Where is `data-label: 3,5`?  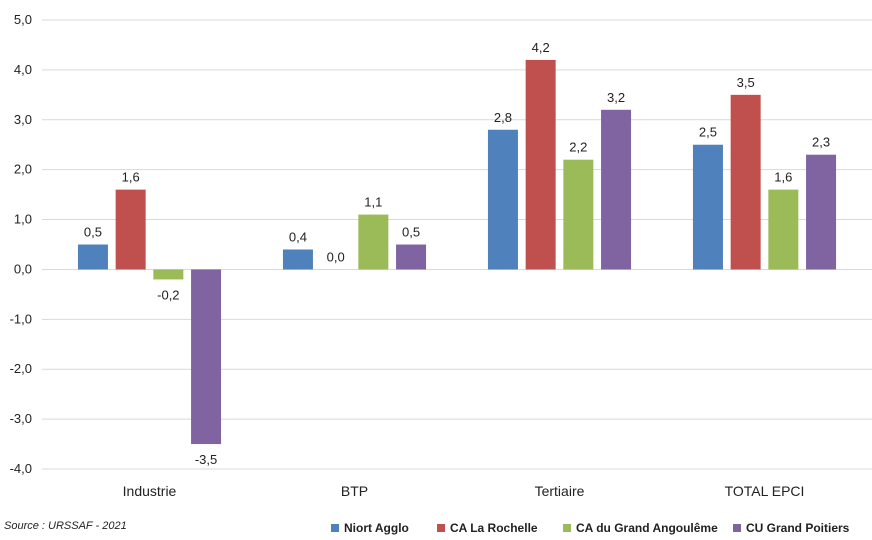 data-label: 3,5 is located at coordinates (746, 82).